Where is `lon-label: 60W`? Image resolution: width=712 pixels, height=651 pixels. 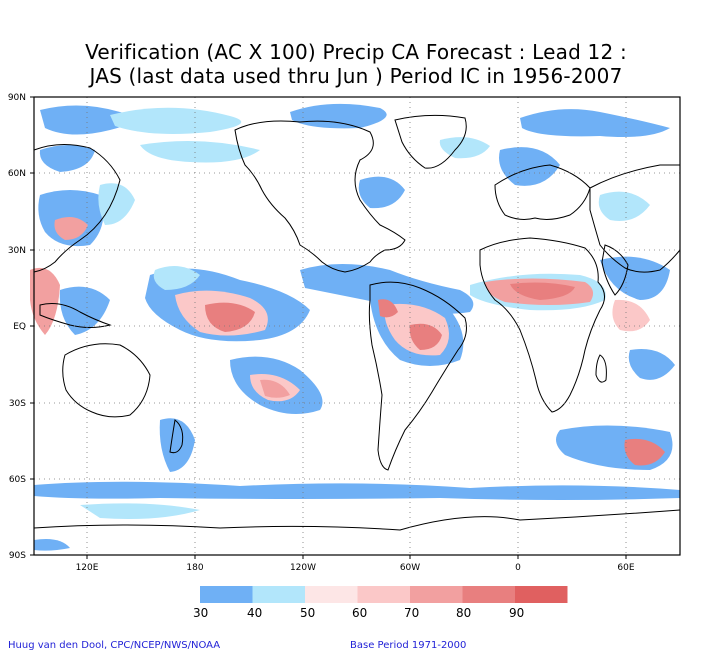
lon-label: 60W is located at coordinates (410, 568).